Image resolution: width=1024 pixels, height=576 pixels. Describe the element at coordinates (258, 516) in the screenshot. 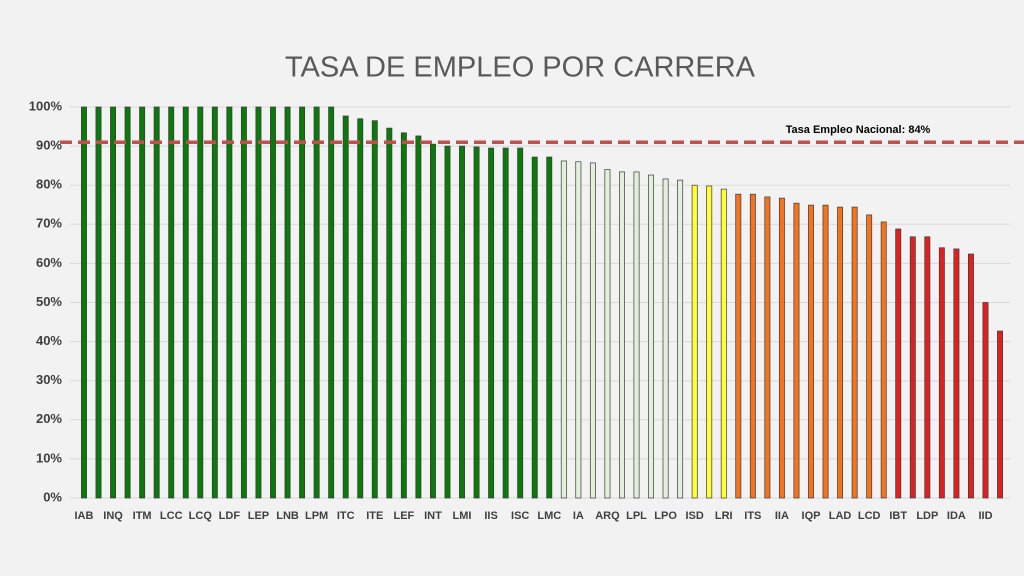

I see `x-tick-label: LEP` at that location.